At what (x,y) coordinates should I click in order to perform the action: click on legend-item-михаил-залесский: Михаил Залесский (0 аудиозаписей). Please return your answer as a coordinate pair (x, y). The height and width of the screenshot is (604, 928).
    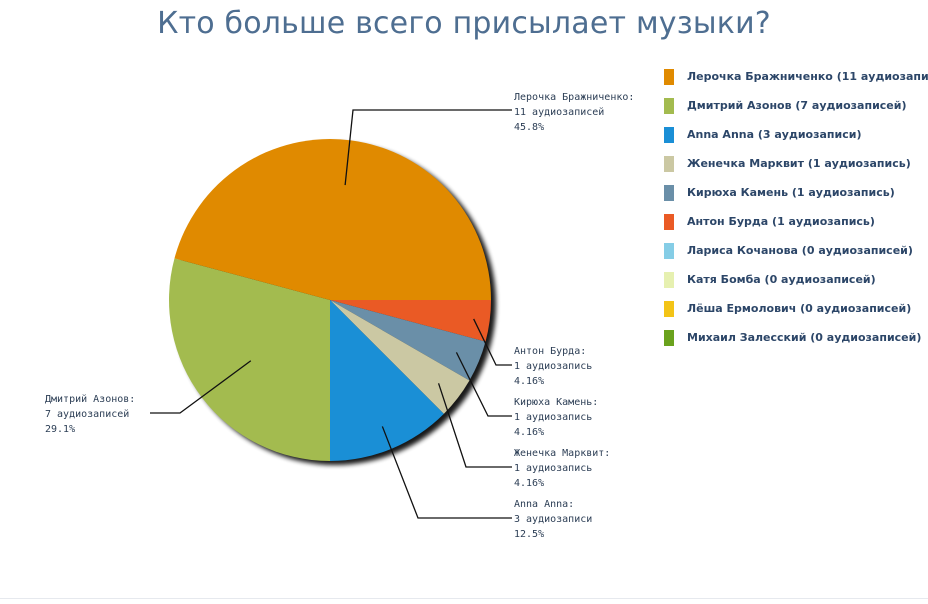
    Looking at the image, I should click on (796, 337).